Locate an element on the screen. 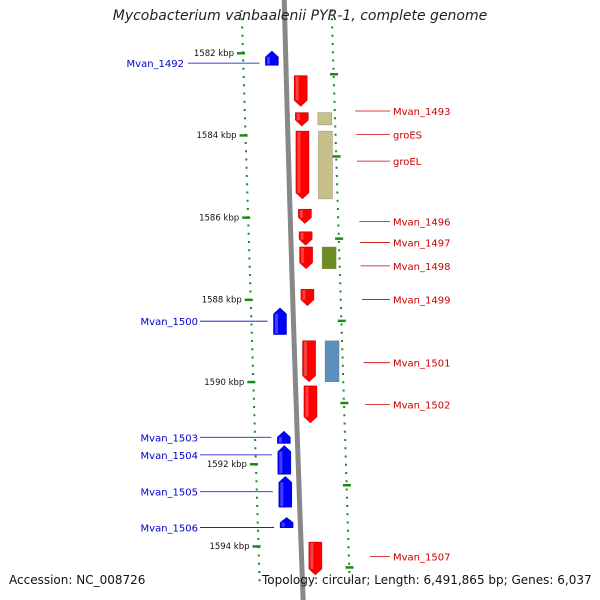 The height and width of the screenshot is (600, 600). ruler-tick-label: 1588 kbp is located at coordinates (222, 301).